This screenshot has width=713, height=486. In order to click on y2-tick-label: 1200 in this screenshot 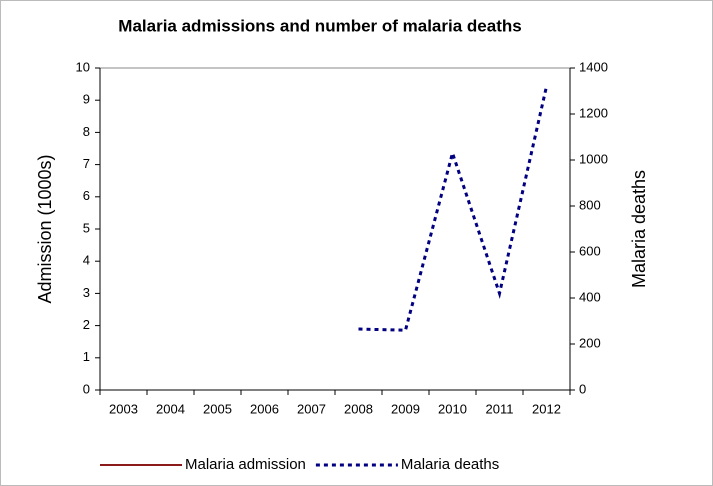, I will do `click(593, 112)`.